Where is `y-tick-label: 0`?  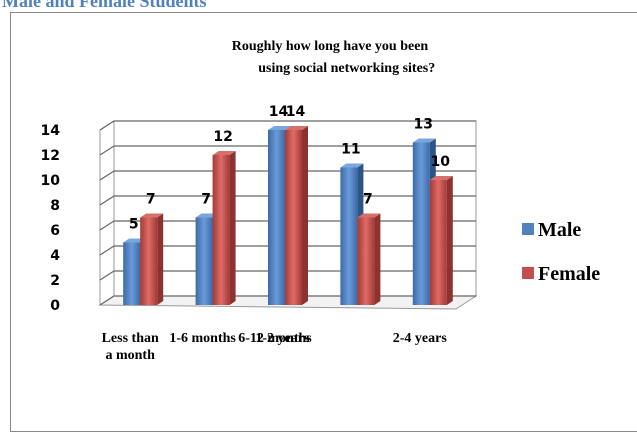 y-tick-label: 0 is located at coordinates (55, 306).